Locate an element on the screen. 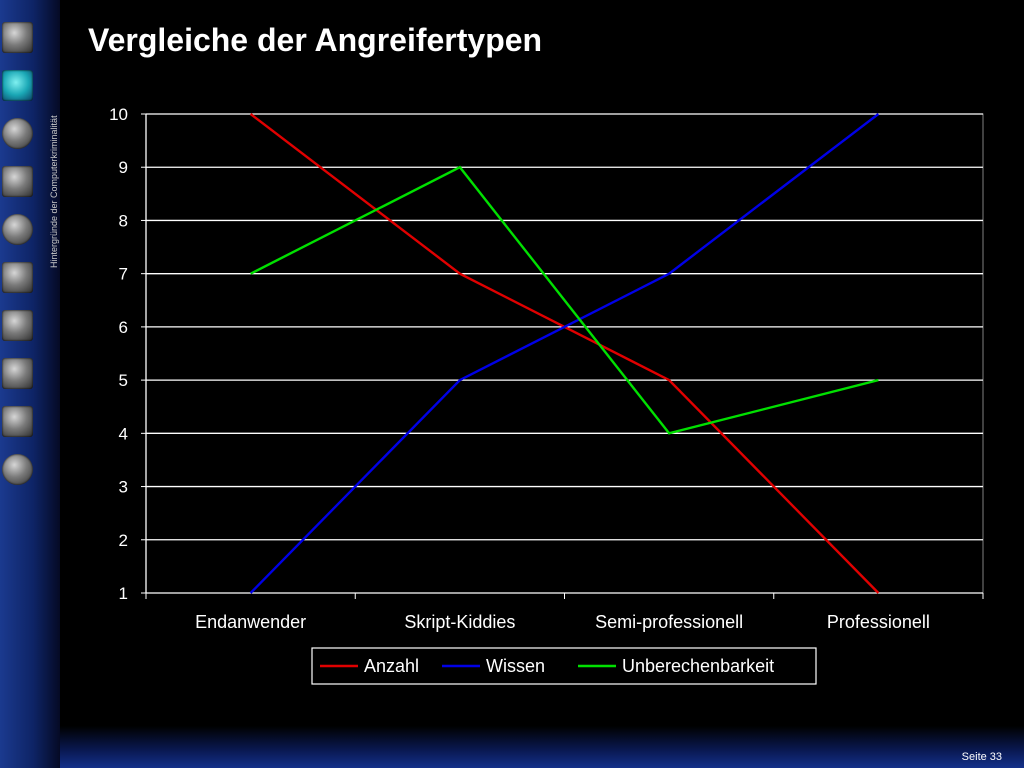  page-number: Seite 33 is located at coordinates (980, 757).